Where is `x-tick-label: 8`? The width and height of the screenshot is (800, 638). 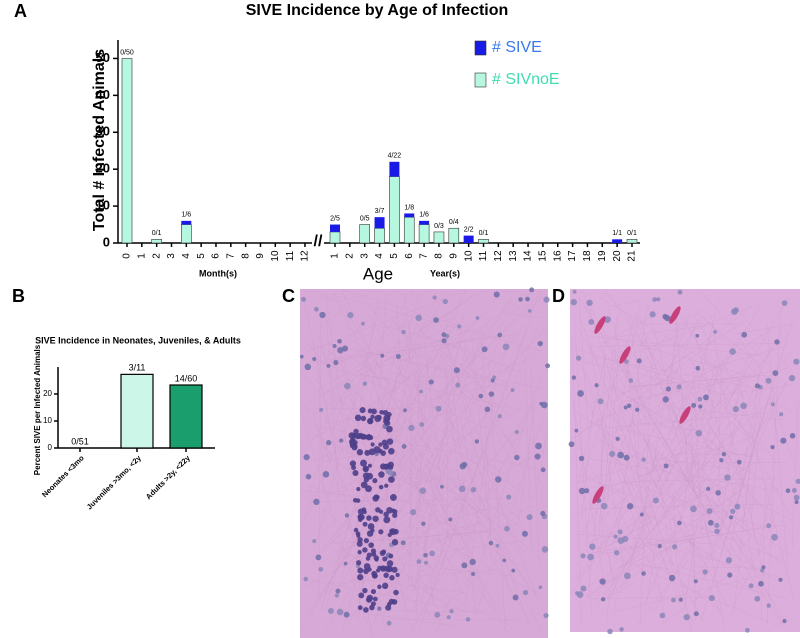 x-tick-label: 8 is located at coordinates (245, 256).